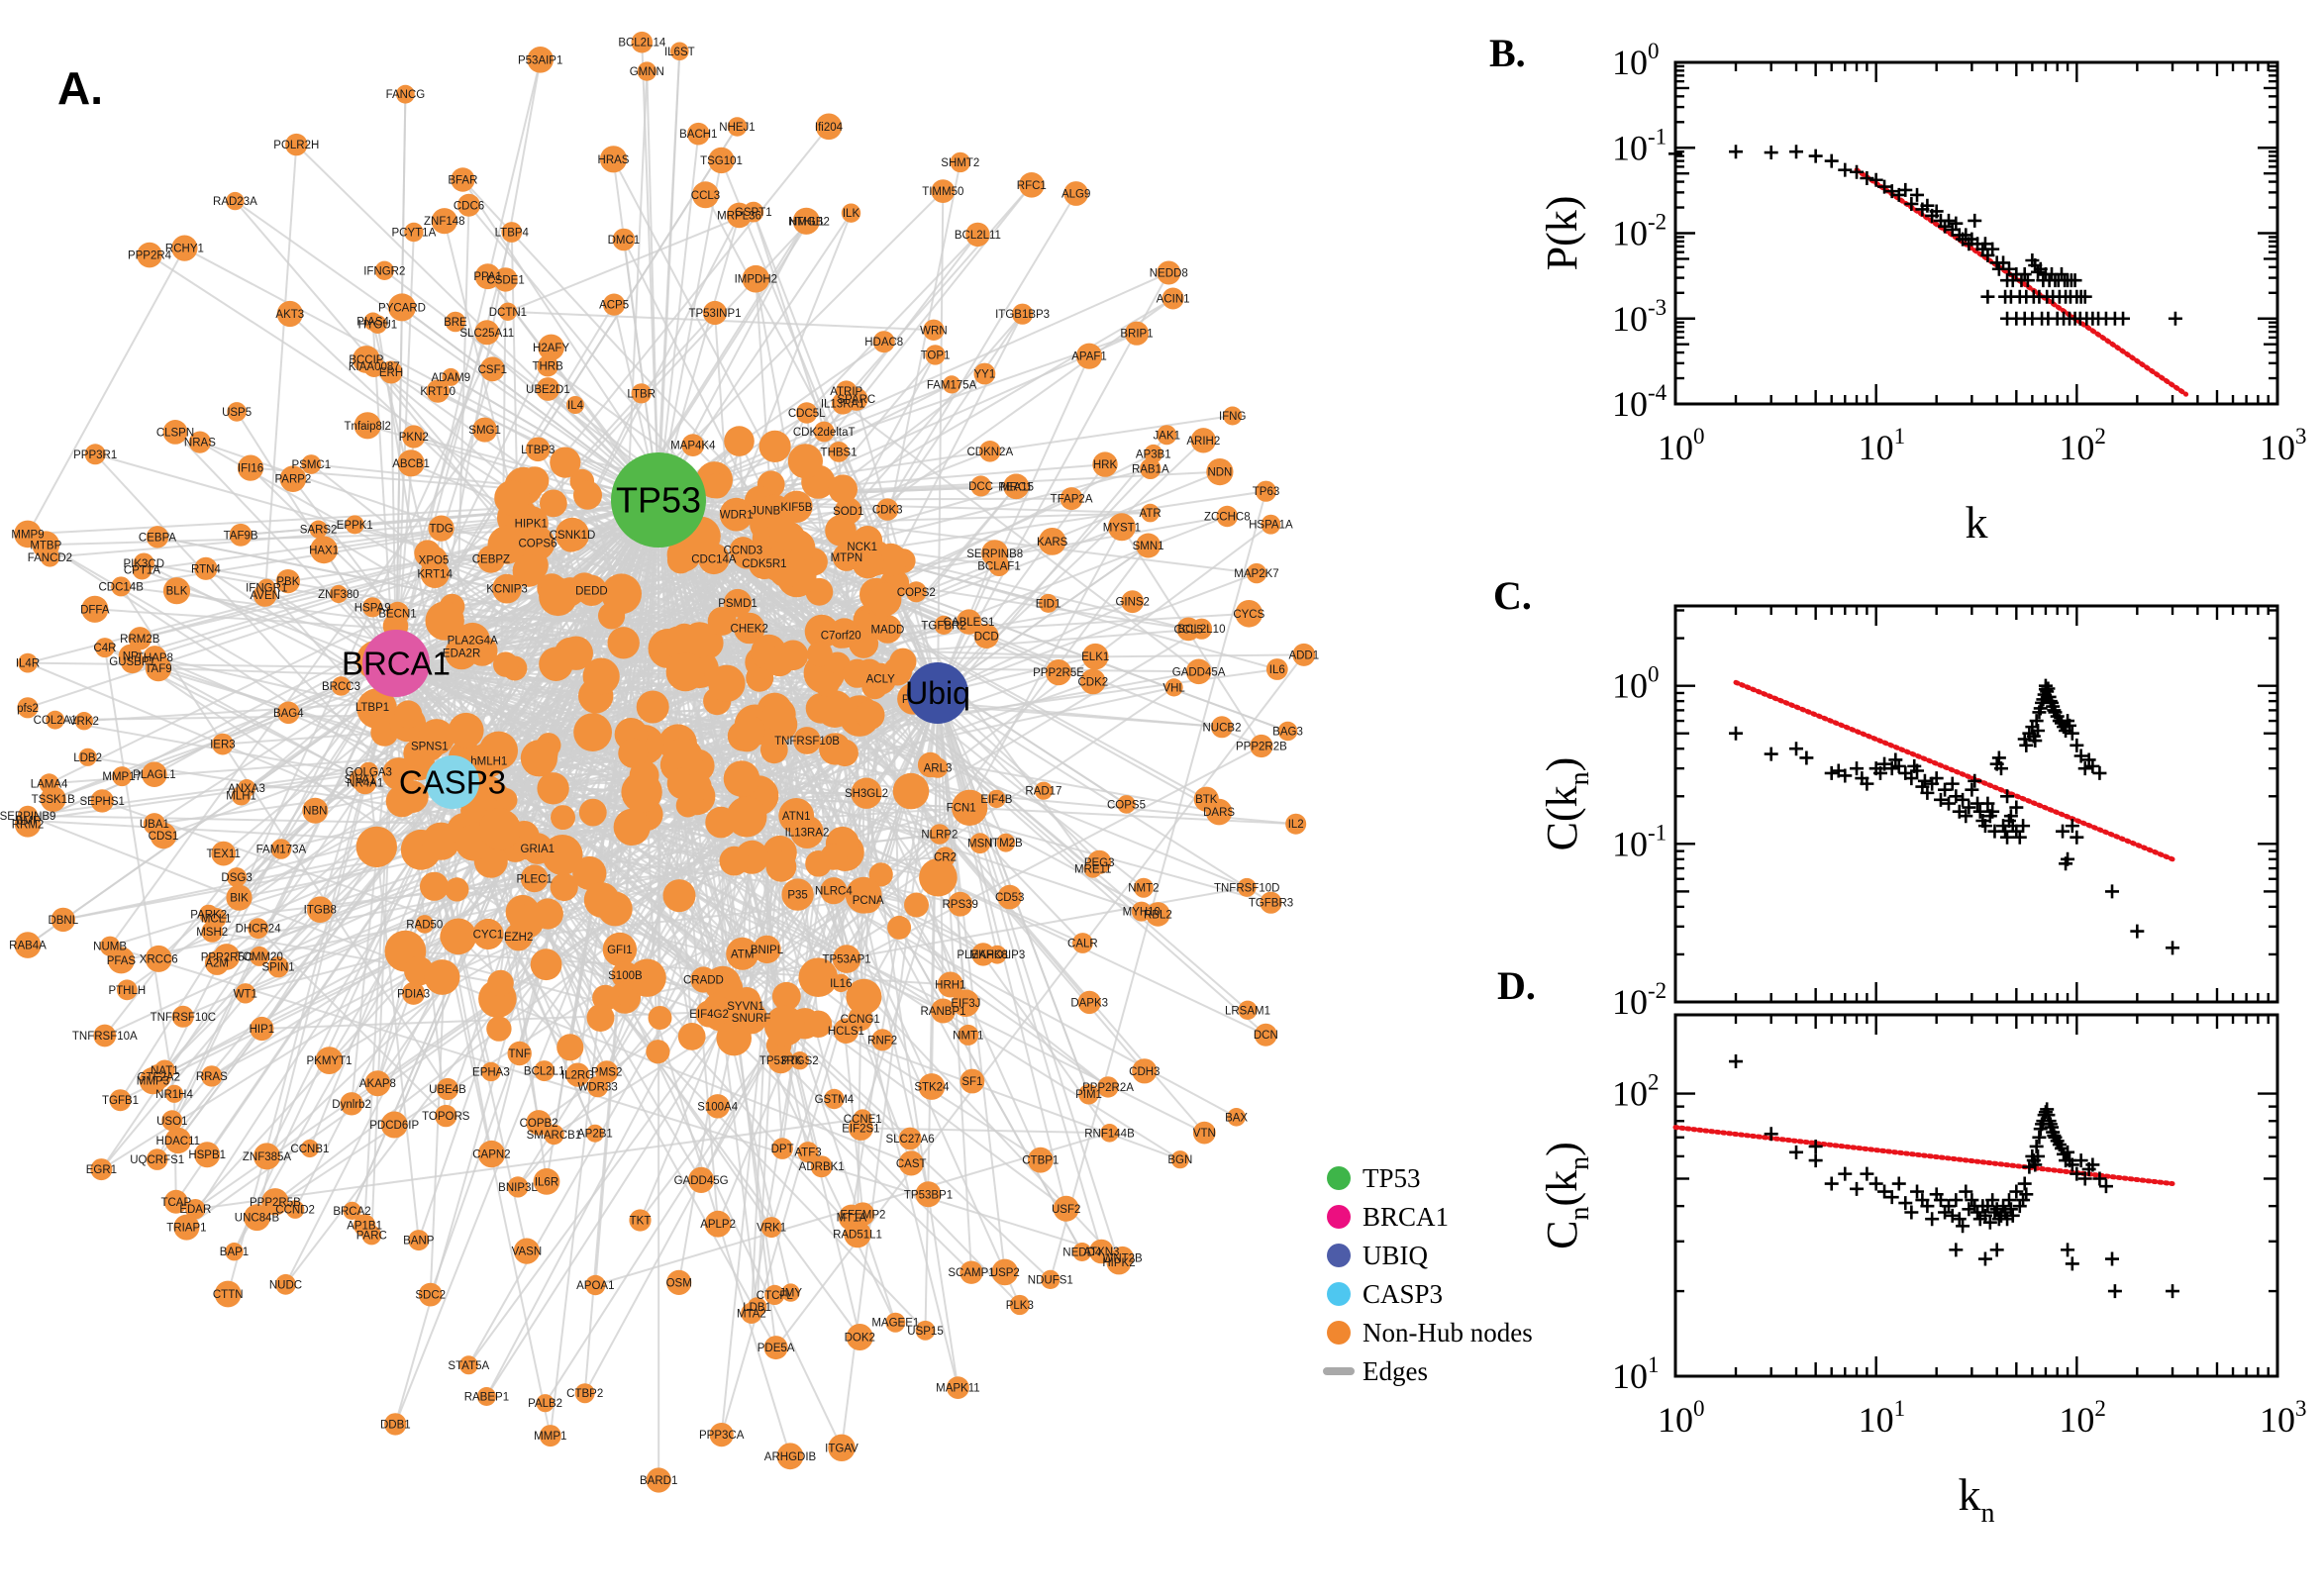  I want to click on gene-label: XPO5, so click(434, 560).